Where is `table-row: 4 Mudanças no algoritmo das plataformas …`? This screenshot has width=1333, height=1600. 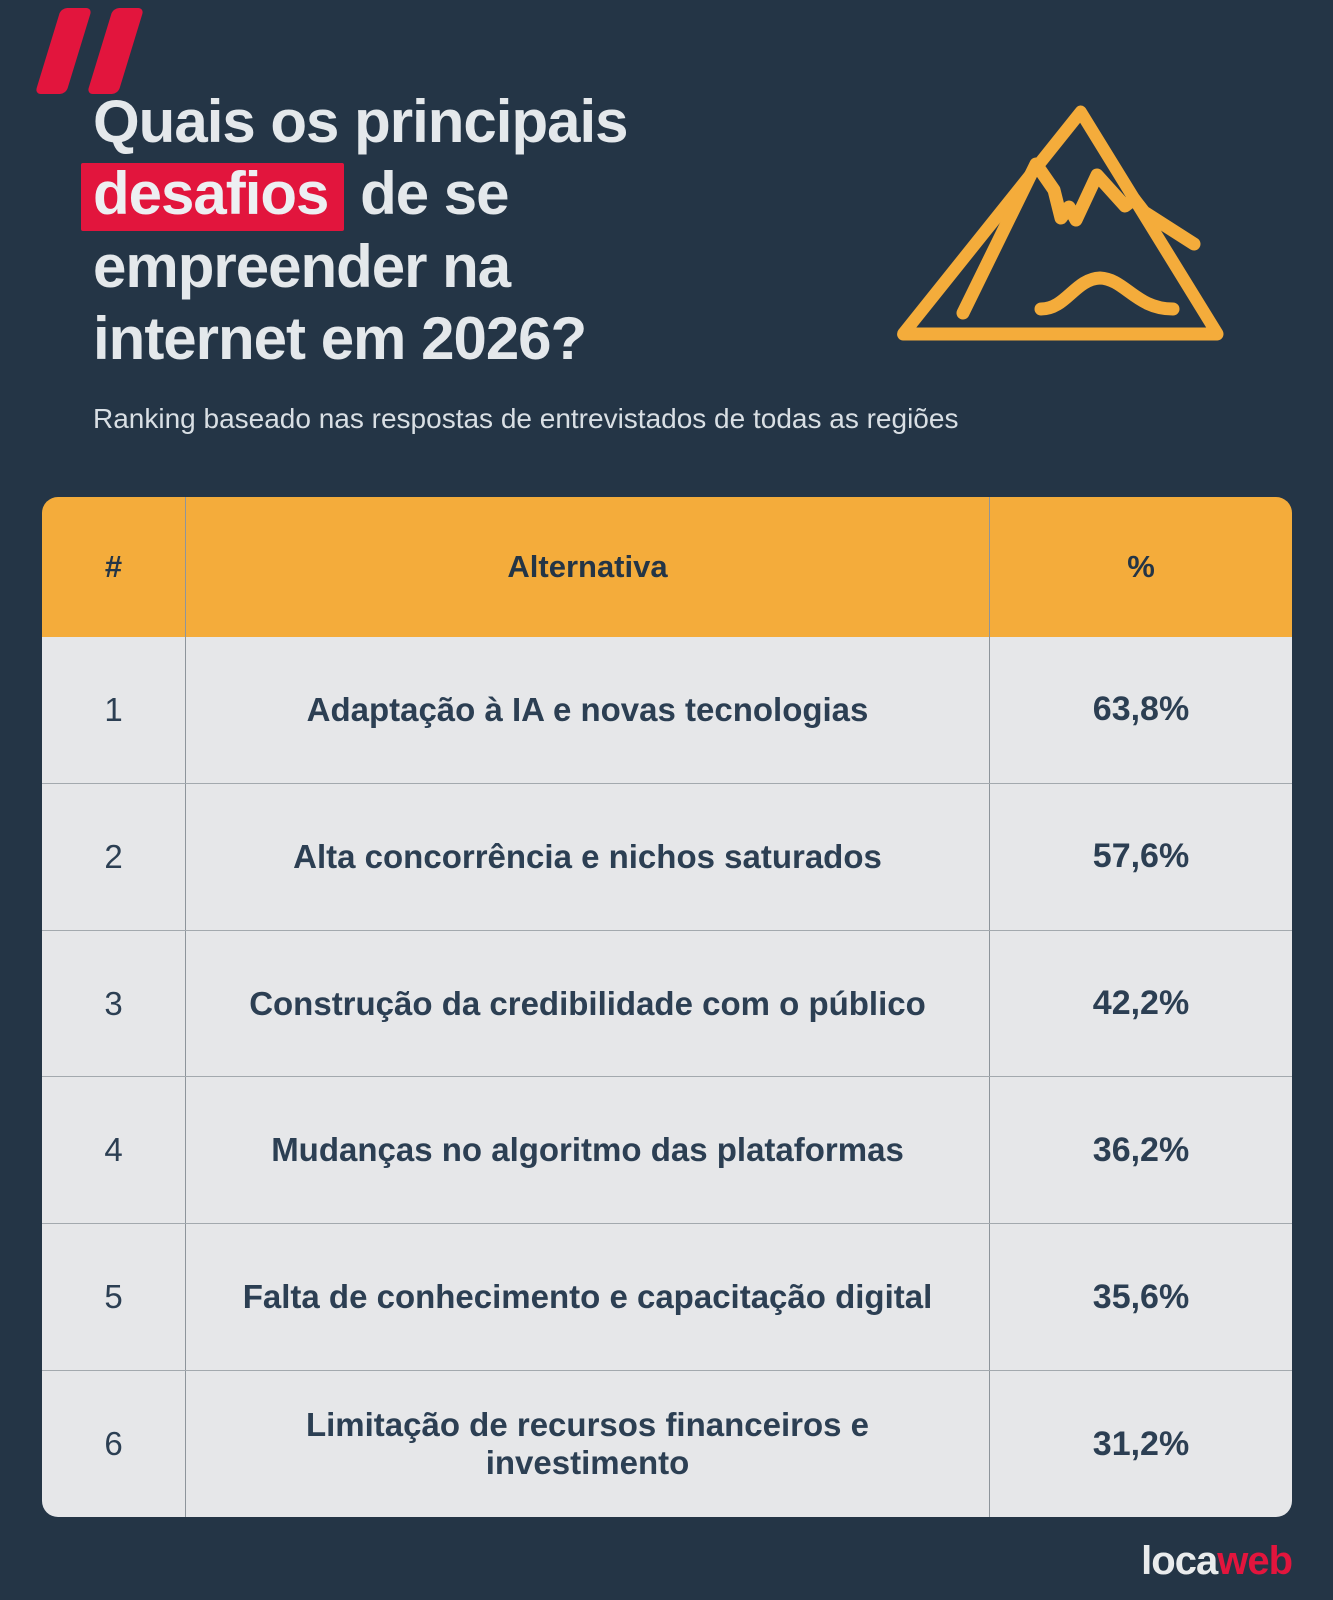 table-row: 4 Mudanças no algoritmo das plataformas … is located at coordinates (667, 1150).